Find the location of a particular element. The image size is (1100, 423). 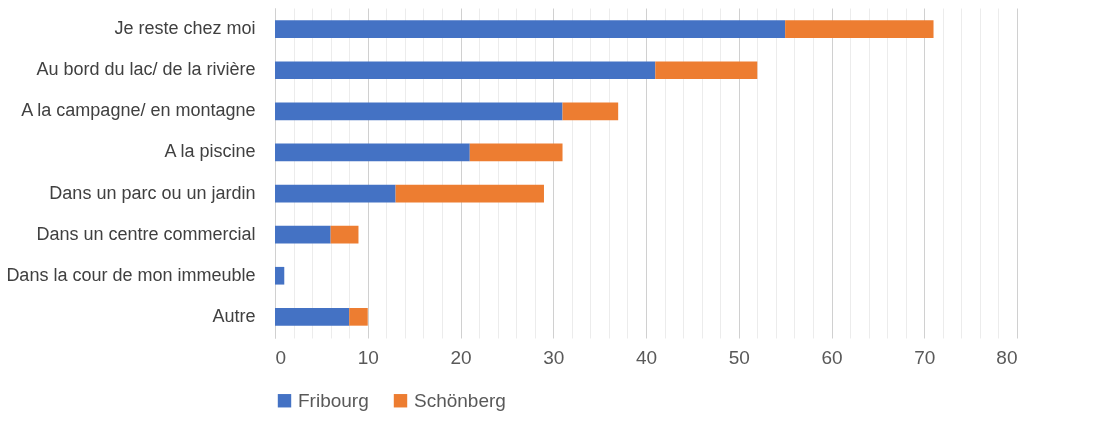

x-tick-label: 60 is located at coordinates (832, 357).